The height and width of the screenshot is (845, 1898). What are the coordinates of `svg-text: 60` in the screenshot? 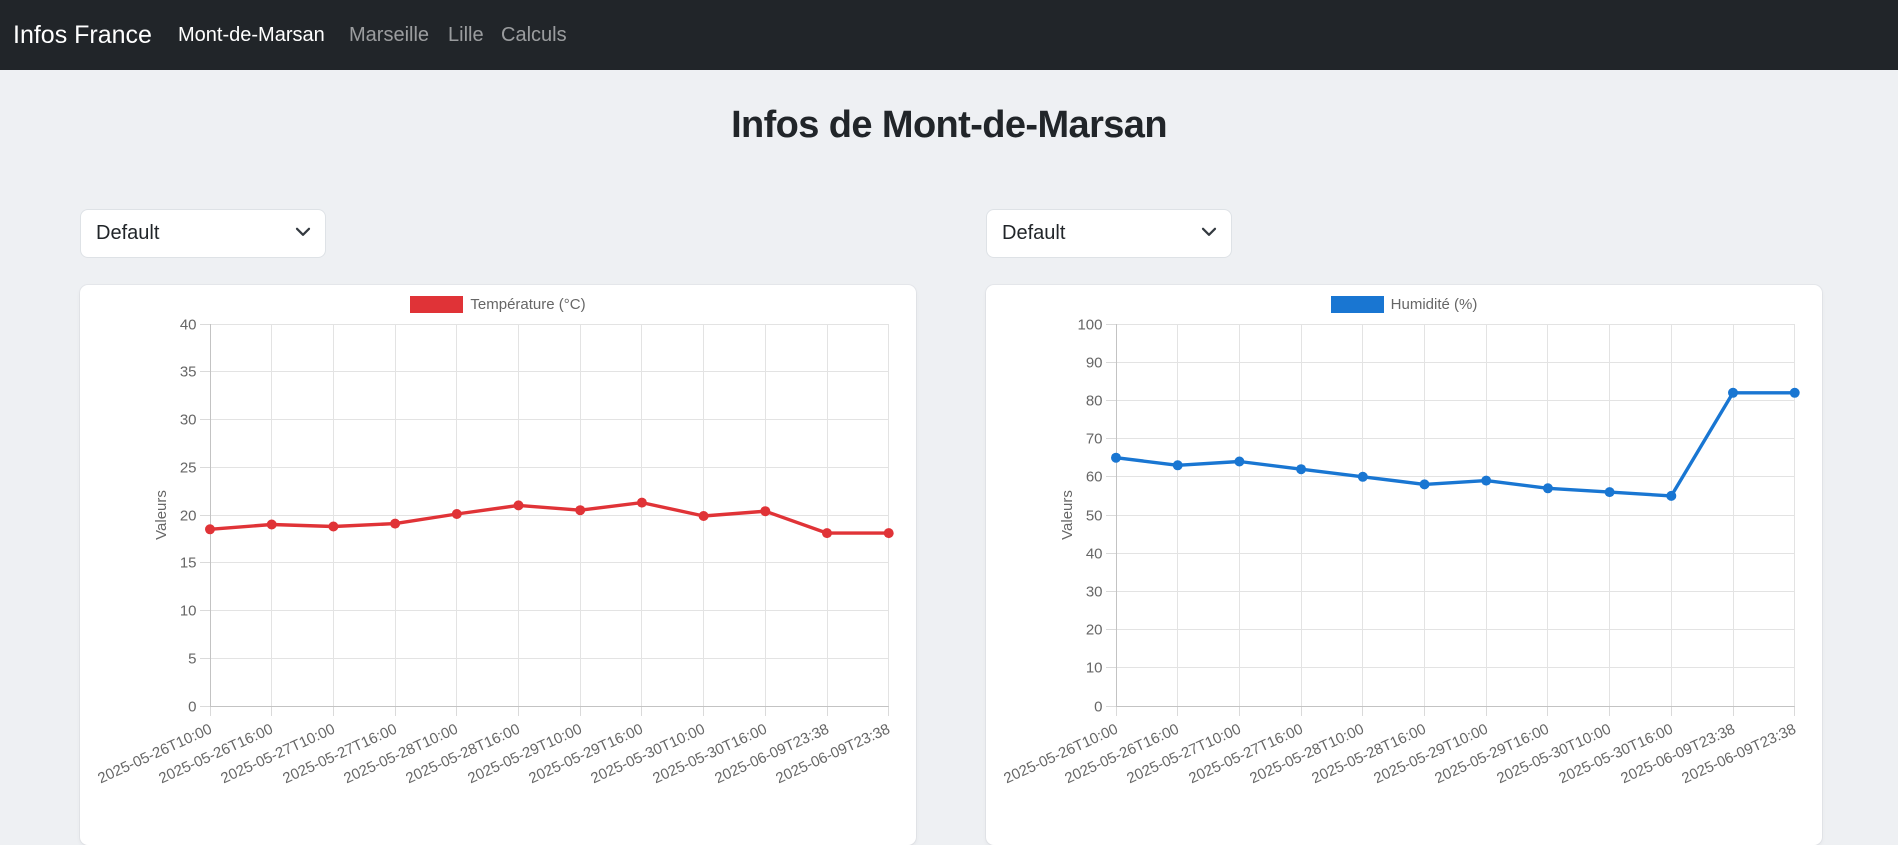 It's located at (1094, 477).